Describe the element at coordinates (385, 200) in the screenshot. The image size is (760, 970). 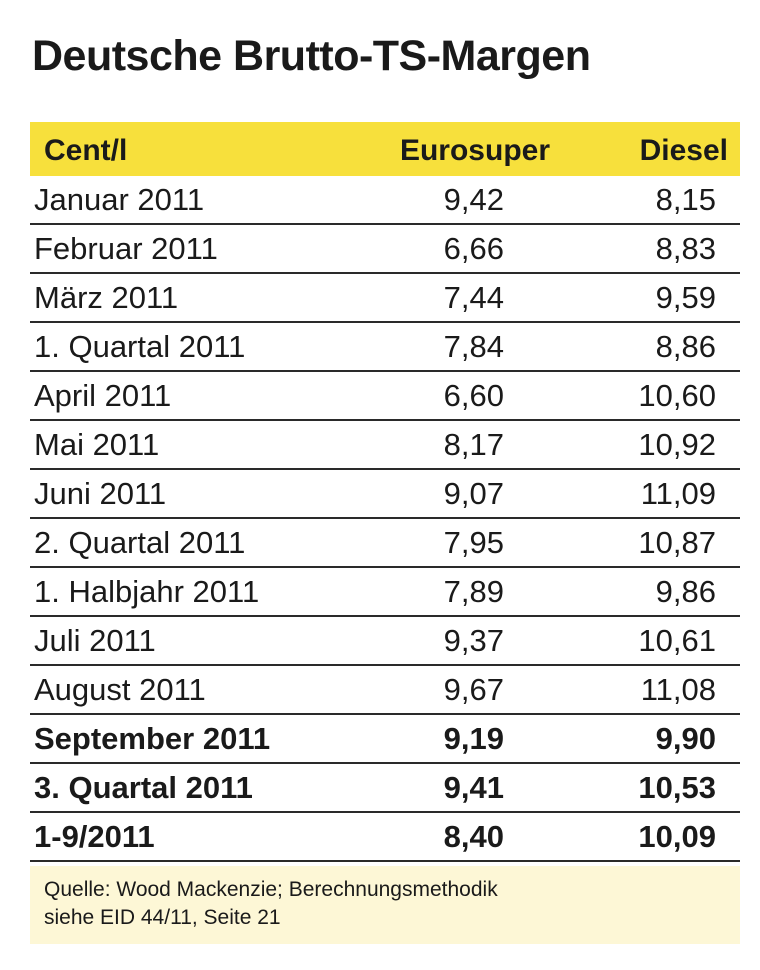
I see `table-row: Januar 2011 9,42 8,15` at that location.